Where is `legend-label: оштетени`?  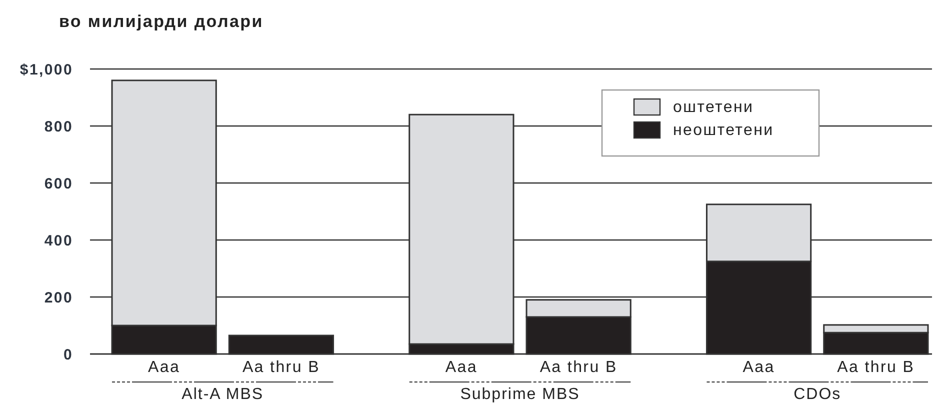 legend-label: оштетени is located at coordinates (713, 107).